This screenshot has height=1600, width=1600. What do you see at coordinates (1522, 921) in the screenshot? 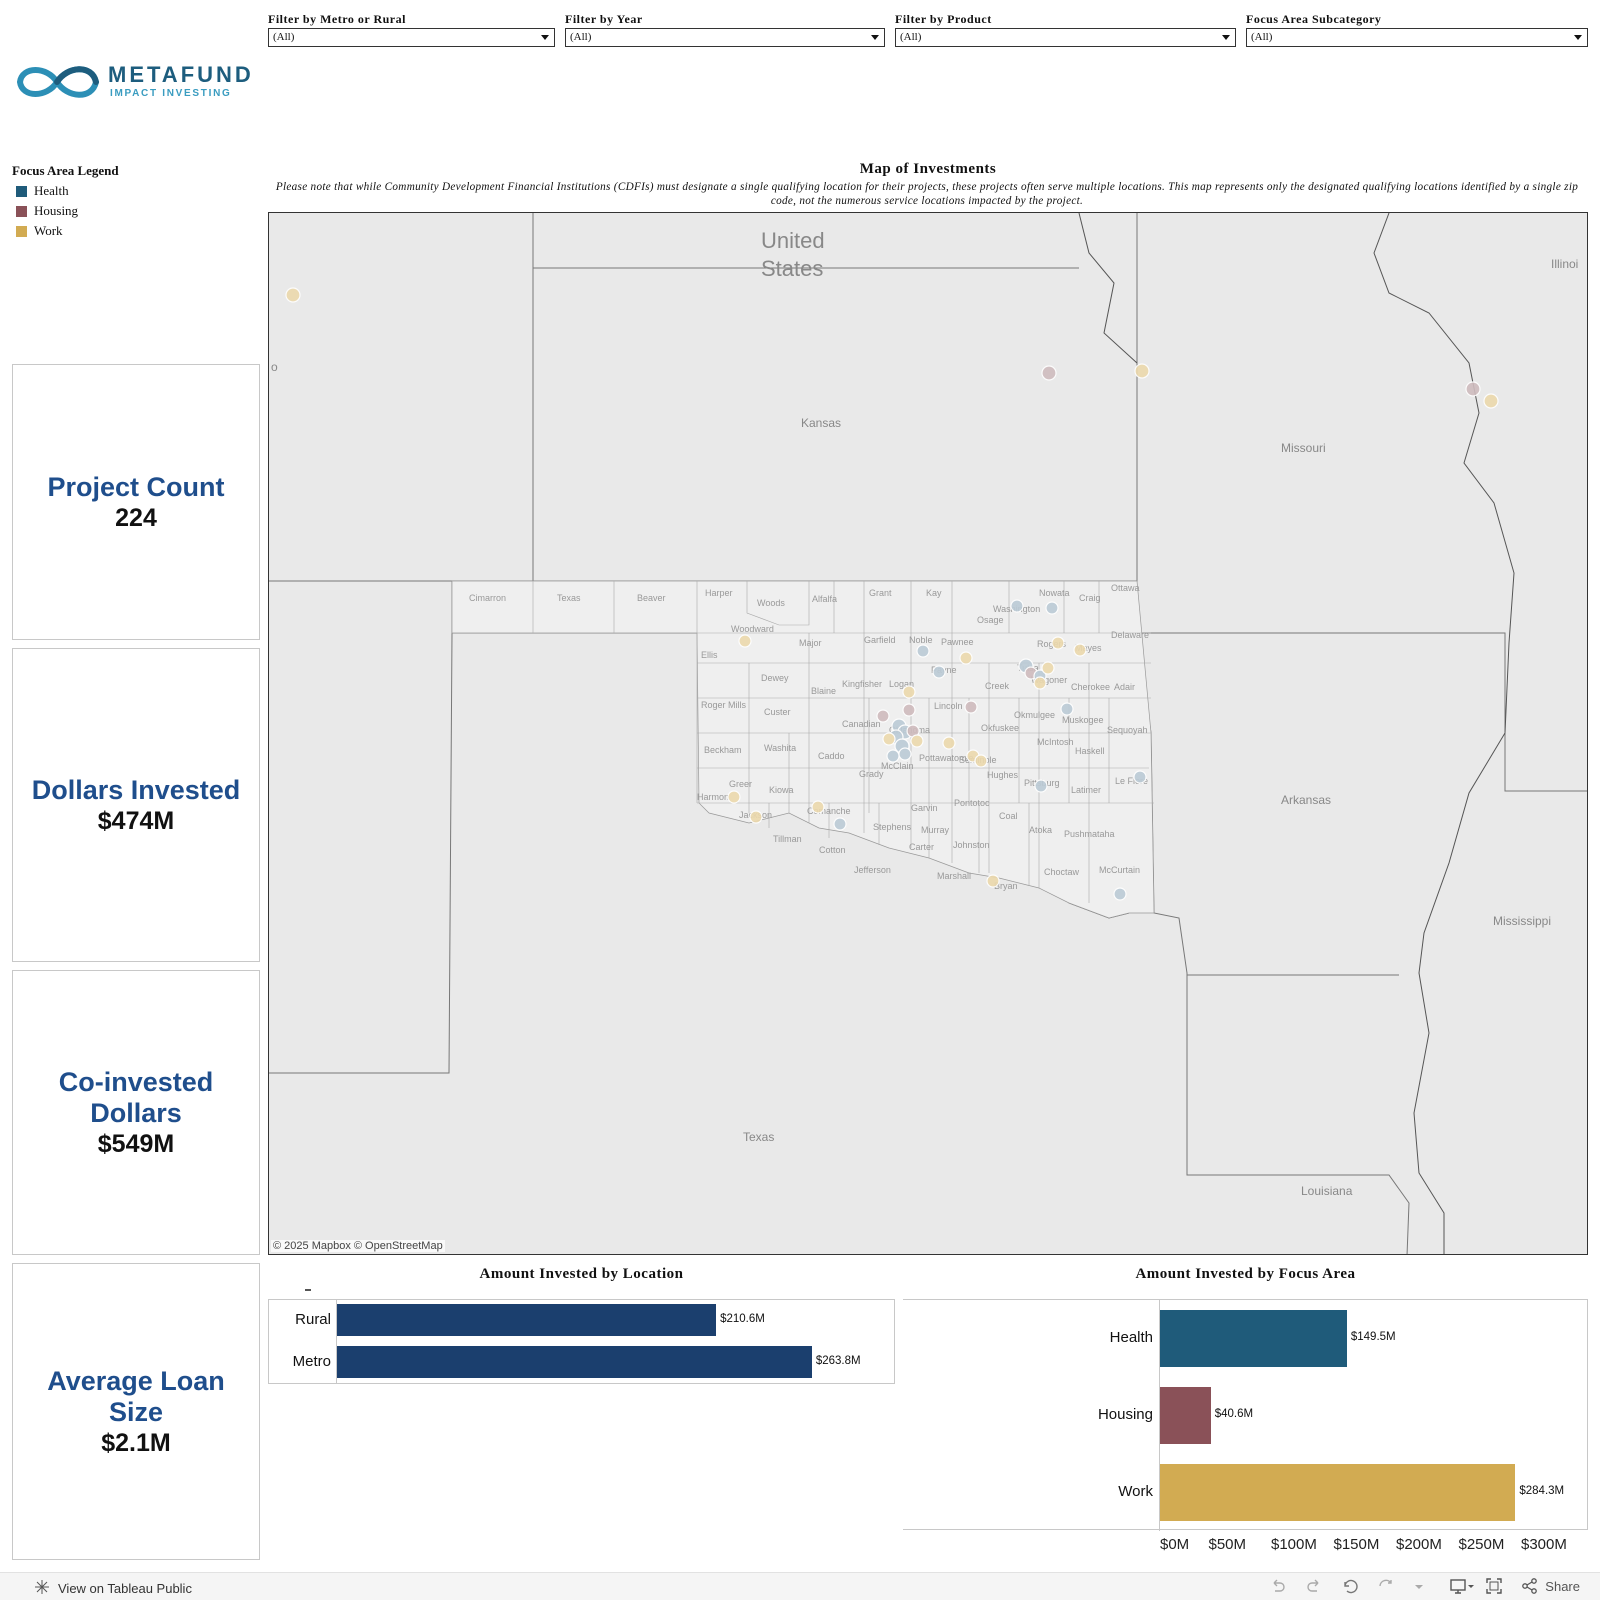
I see `state-label-mississippi: Mississippi` at bounding box center [1522, 921].